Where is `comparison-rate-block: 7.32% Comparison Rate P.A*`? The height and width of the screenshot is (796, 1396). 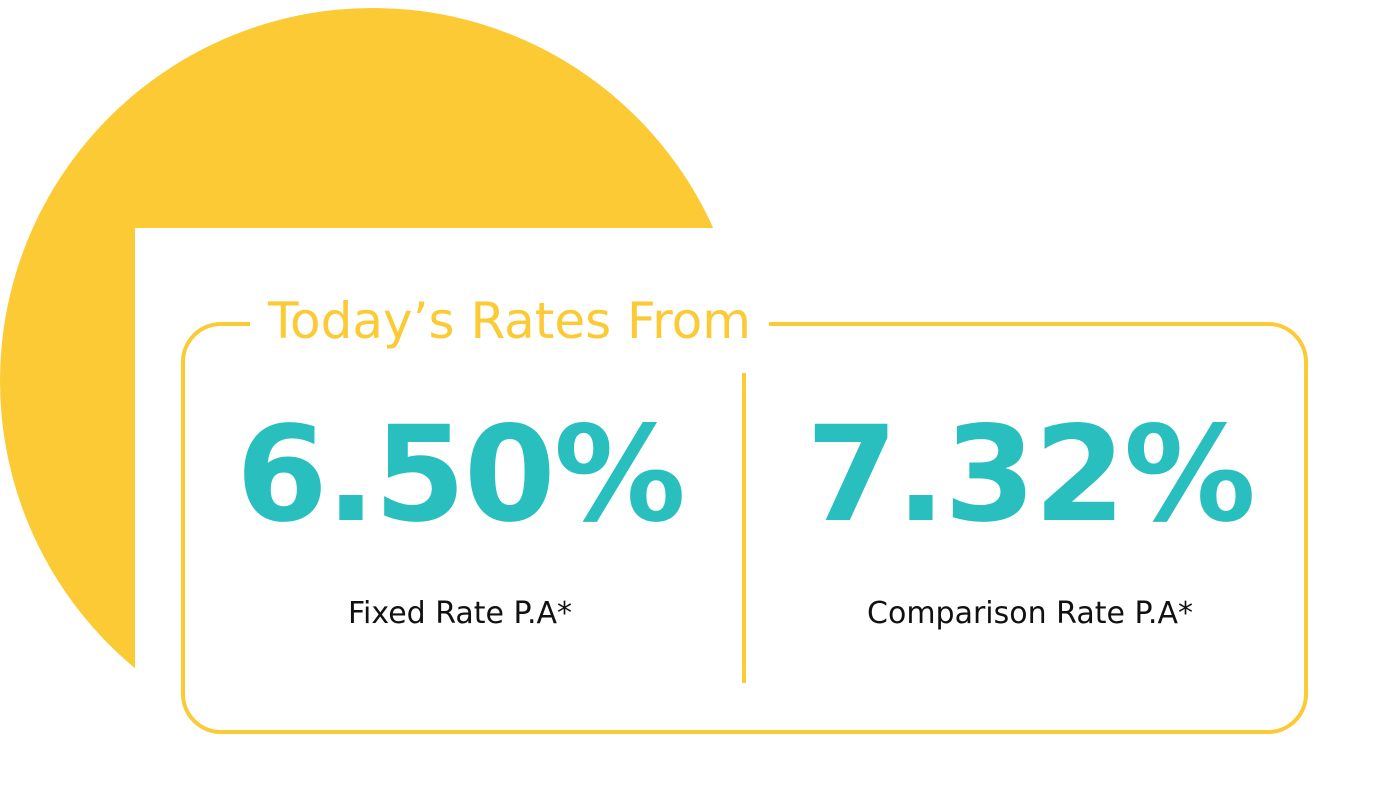 comparison-rate-block: 7.32% Comparison Rate P.A* is located at coordinates (1030, 530).